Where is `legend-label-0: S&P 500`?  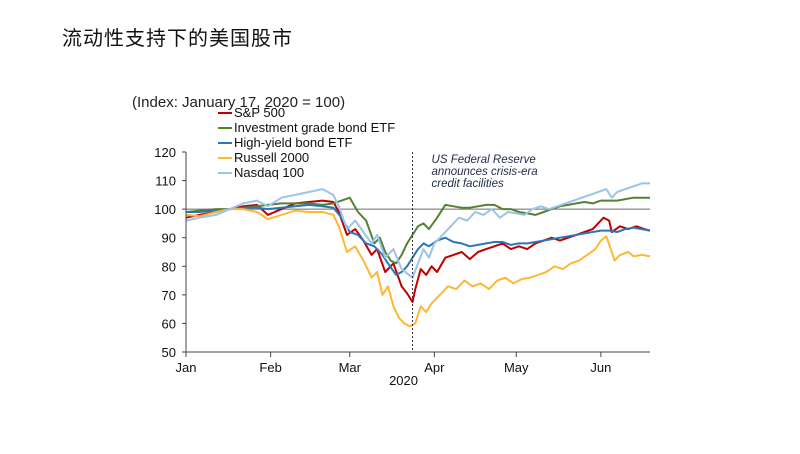
legend-label-0: S&P 500 is located at coordinates (259, 112).